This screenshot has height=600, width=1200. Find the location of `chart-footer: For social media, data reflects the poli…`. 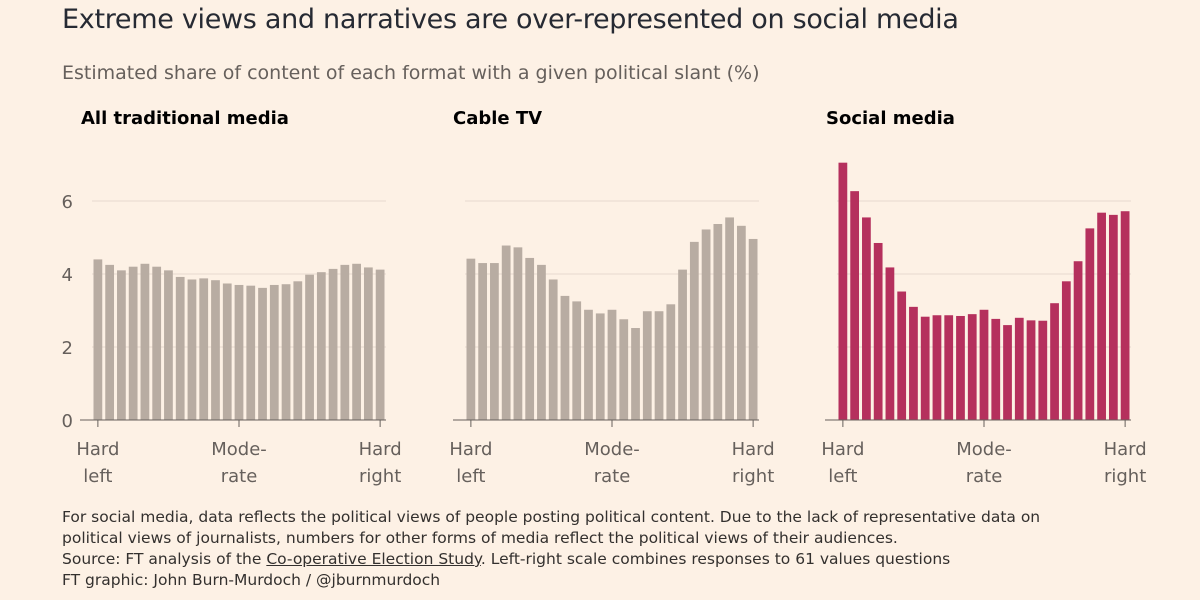

chart-footer: For social media, data reflects the poli… is located at coordinates (612, 549).